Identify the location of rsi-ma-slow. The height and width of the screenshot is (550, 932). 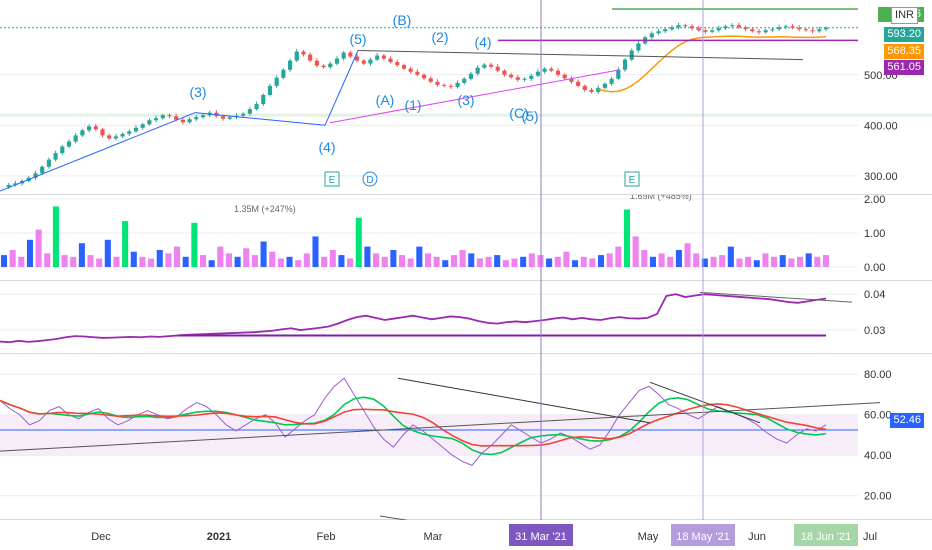
(413, 423).